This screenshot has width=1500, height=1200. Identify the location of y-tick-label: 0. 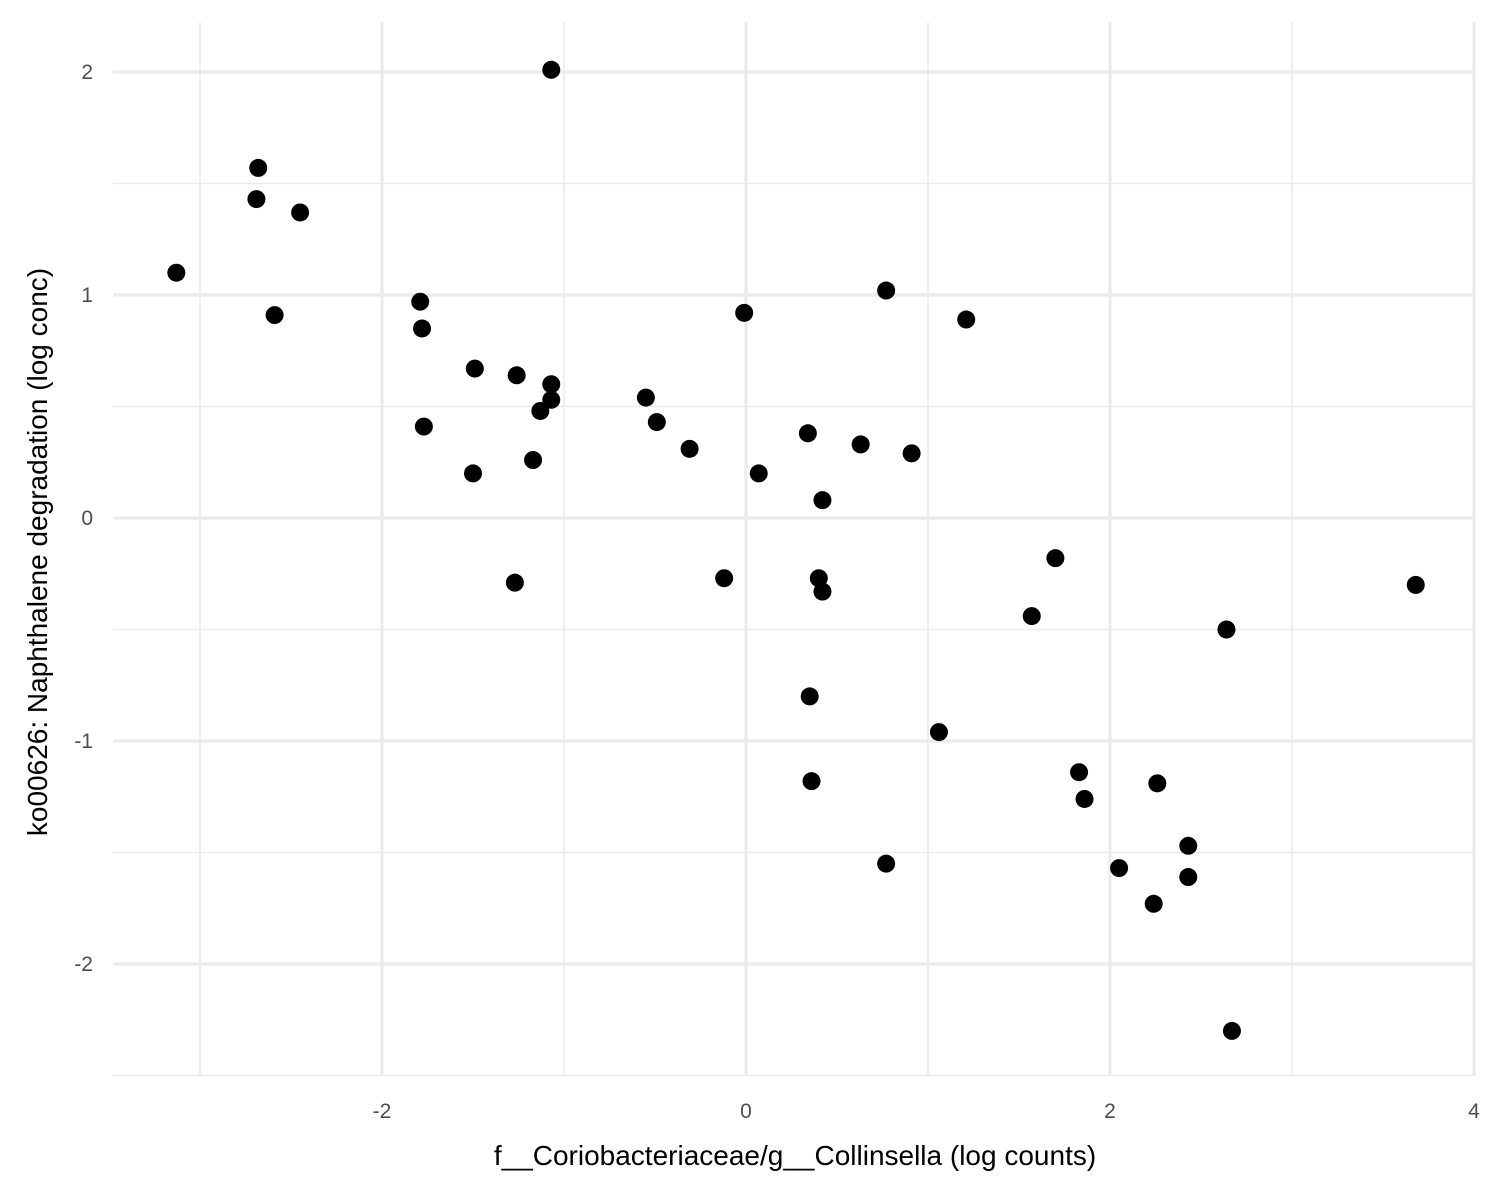
(87, 518).